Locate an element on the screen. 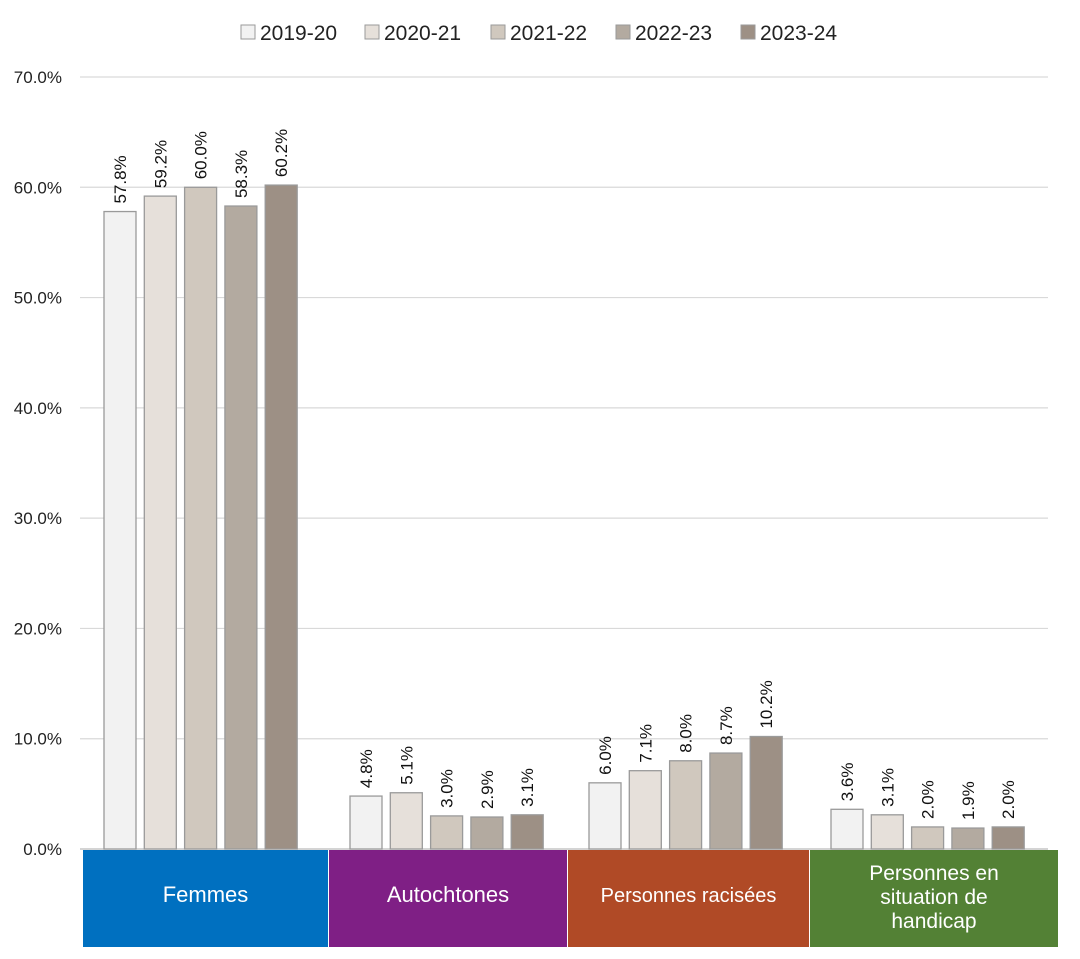  data-label: 60.2% is located at coordinates (281, 153).